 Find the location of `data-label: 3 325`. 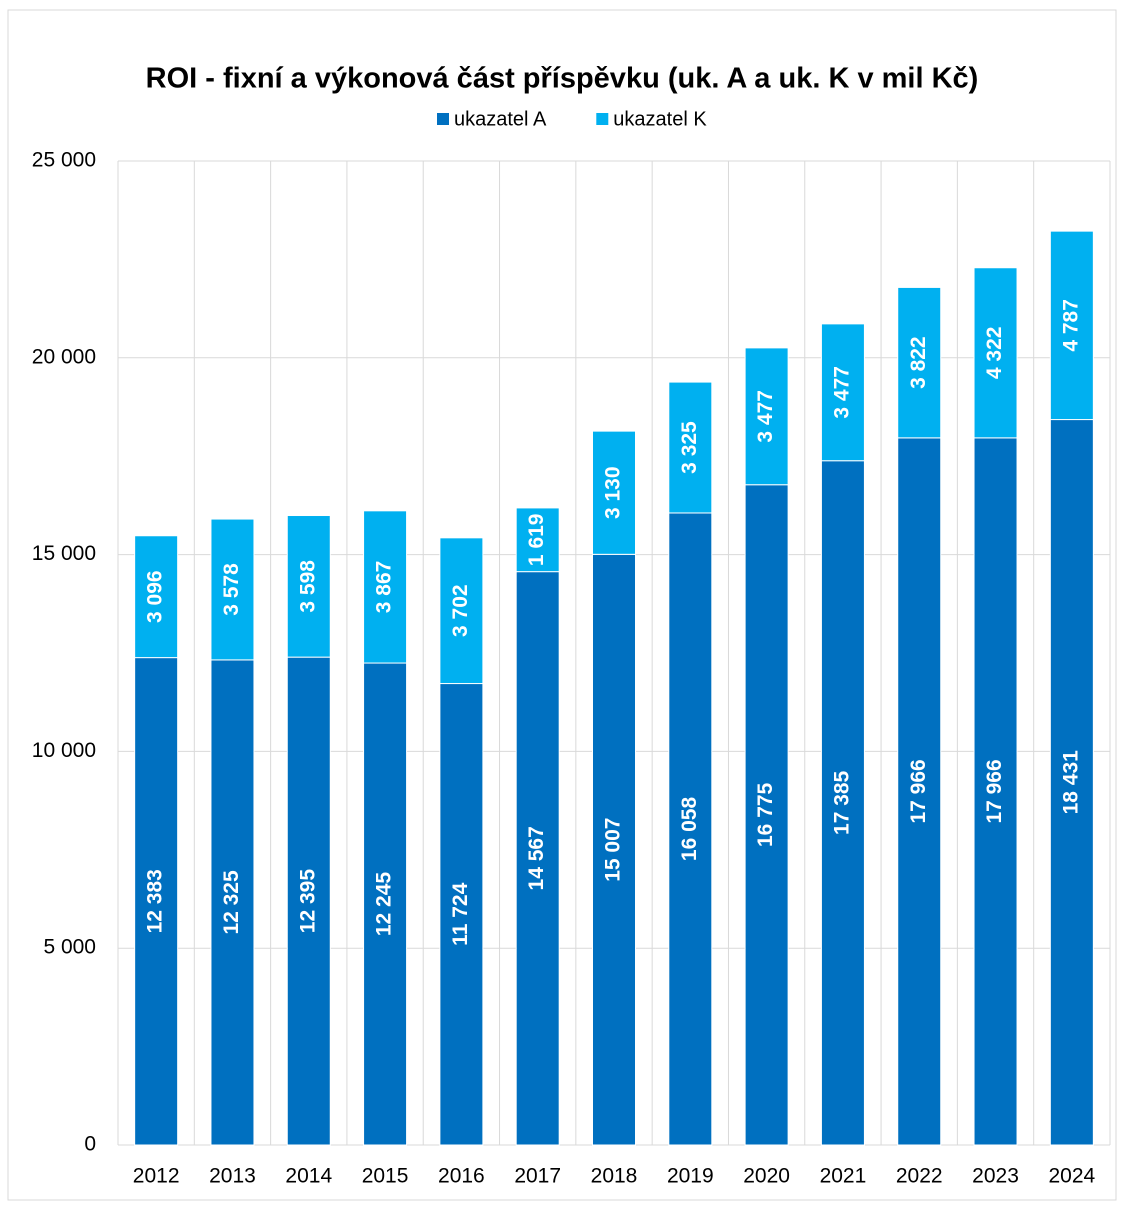

data-label: 3 325 is located at coordinates (689, 447).